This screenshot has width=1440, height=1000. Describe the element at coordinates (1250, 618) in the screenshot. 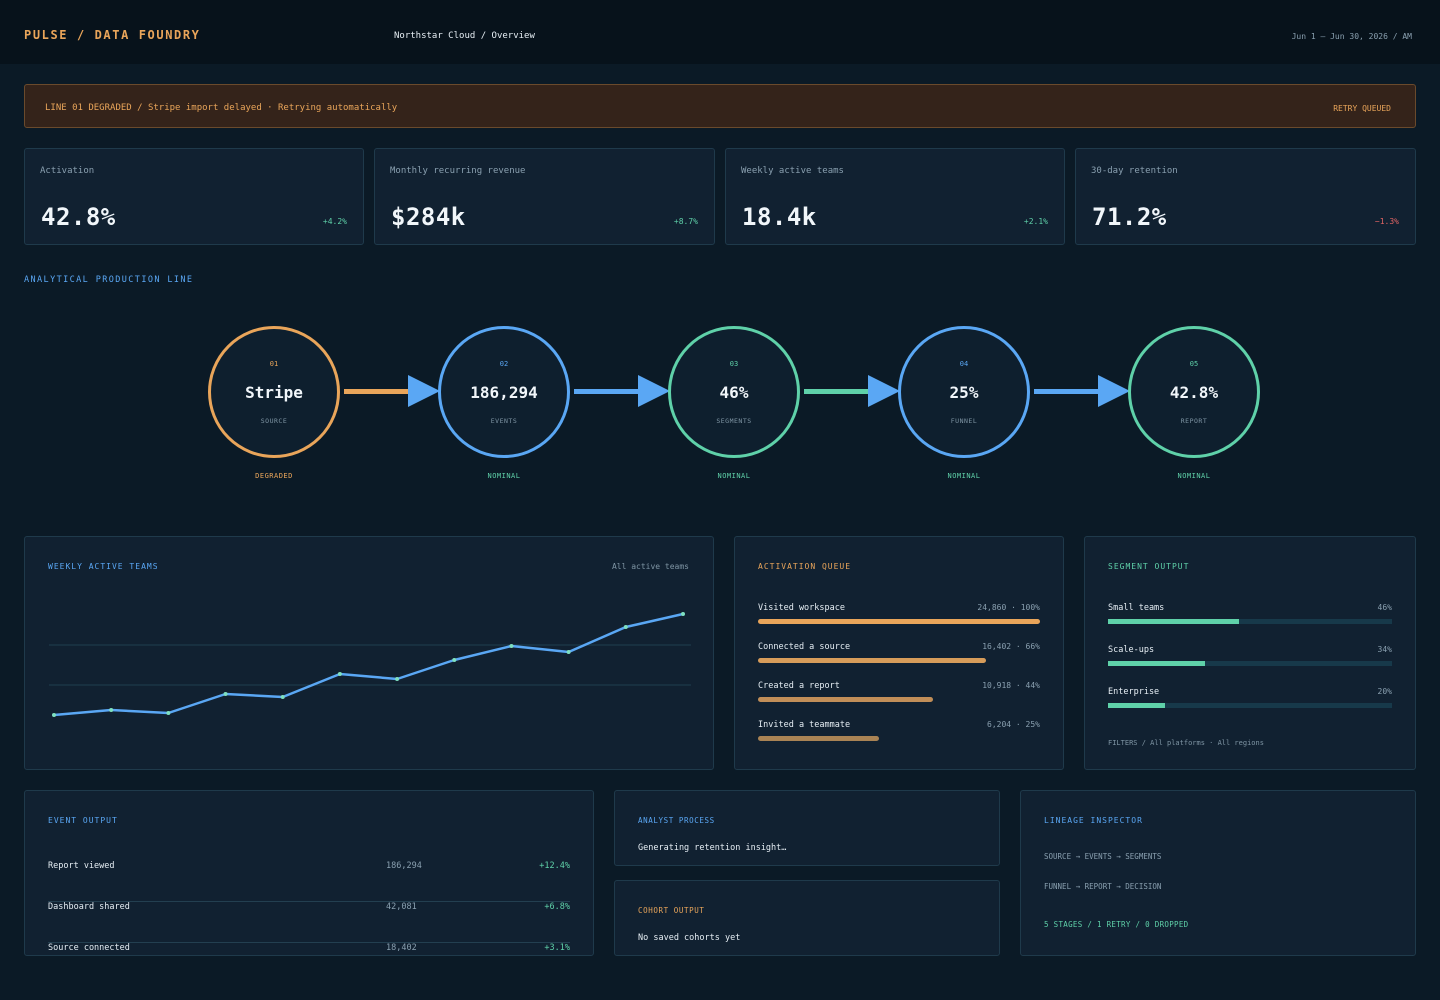

I see `segment-row: Small teams 46%` at that location.